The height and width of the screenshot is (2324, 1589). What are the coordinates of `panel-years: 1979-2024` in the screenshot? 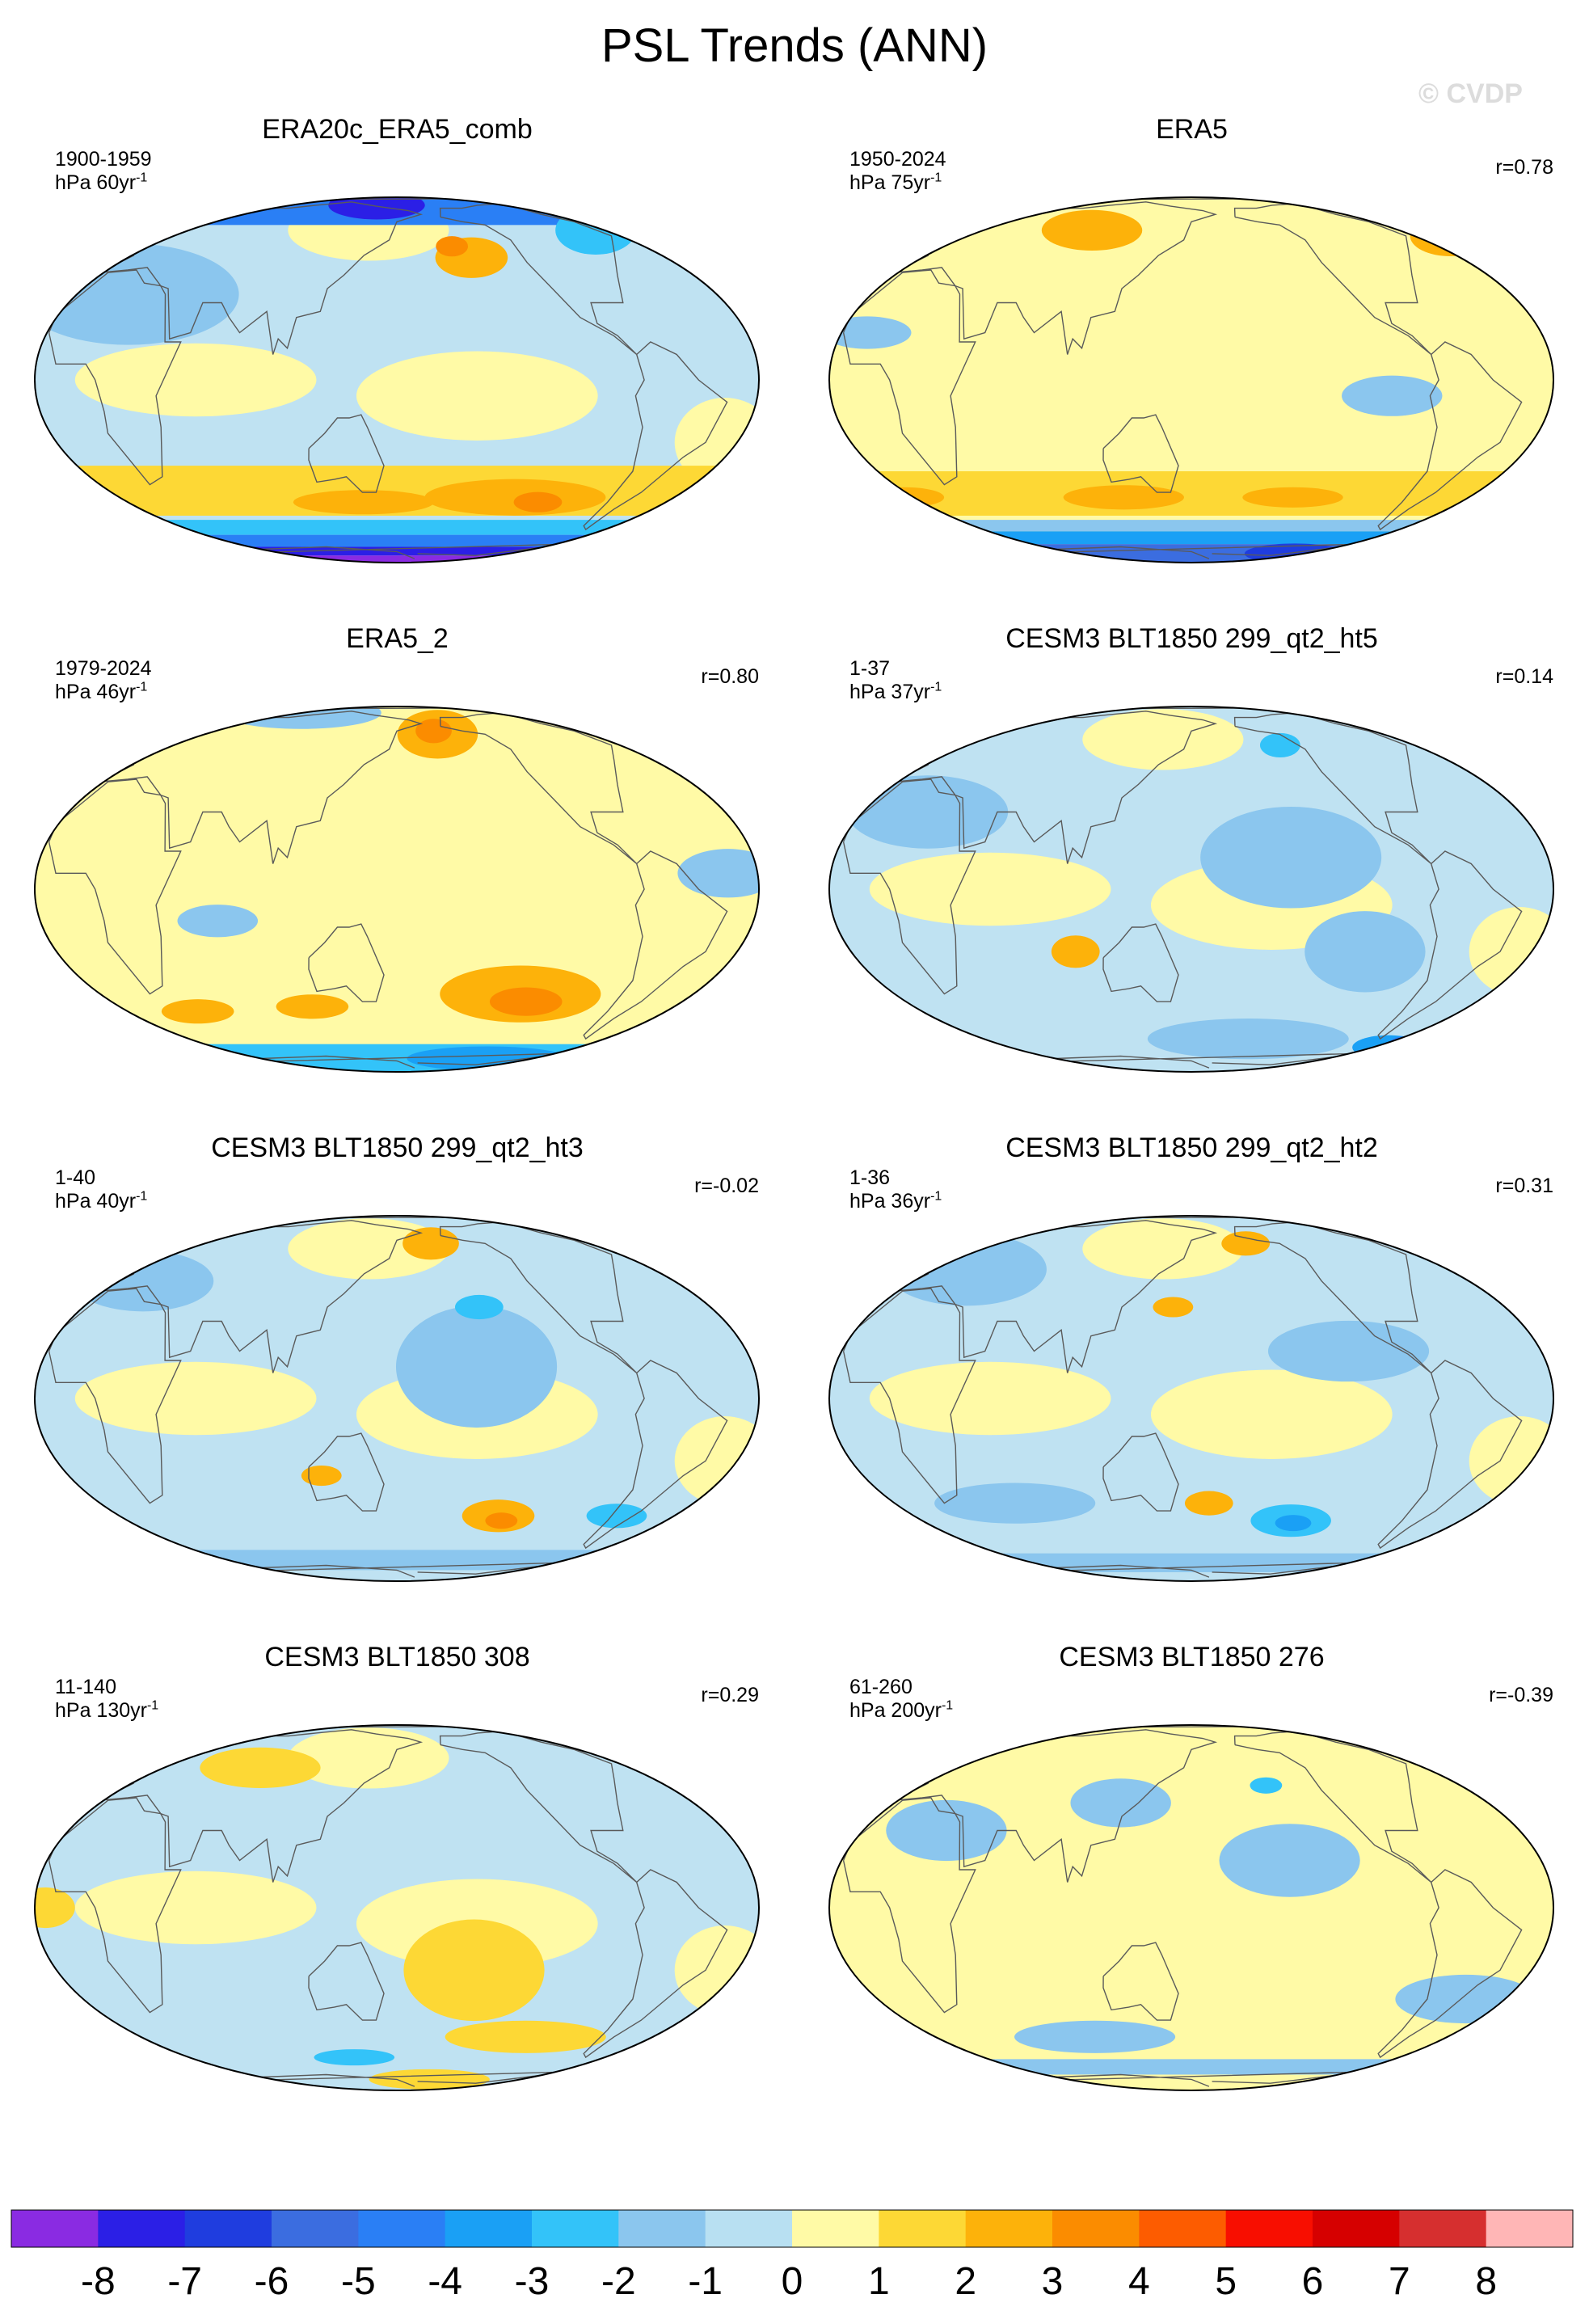 It's located at (103, 669).